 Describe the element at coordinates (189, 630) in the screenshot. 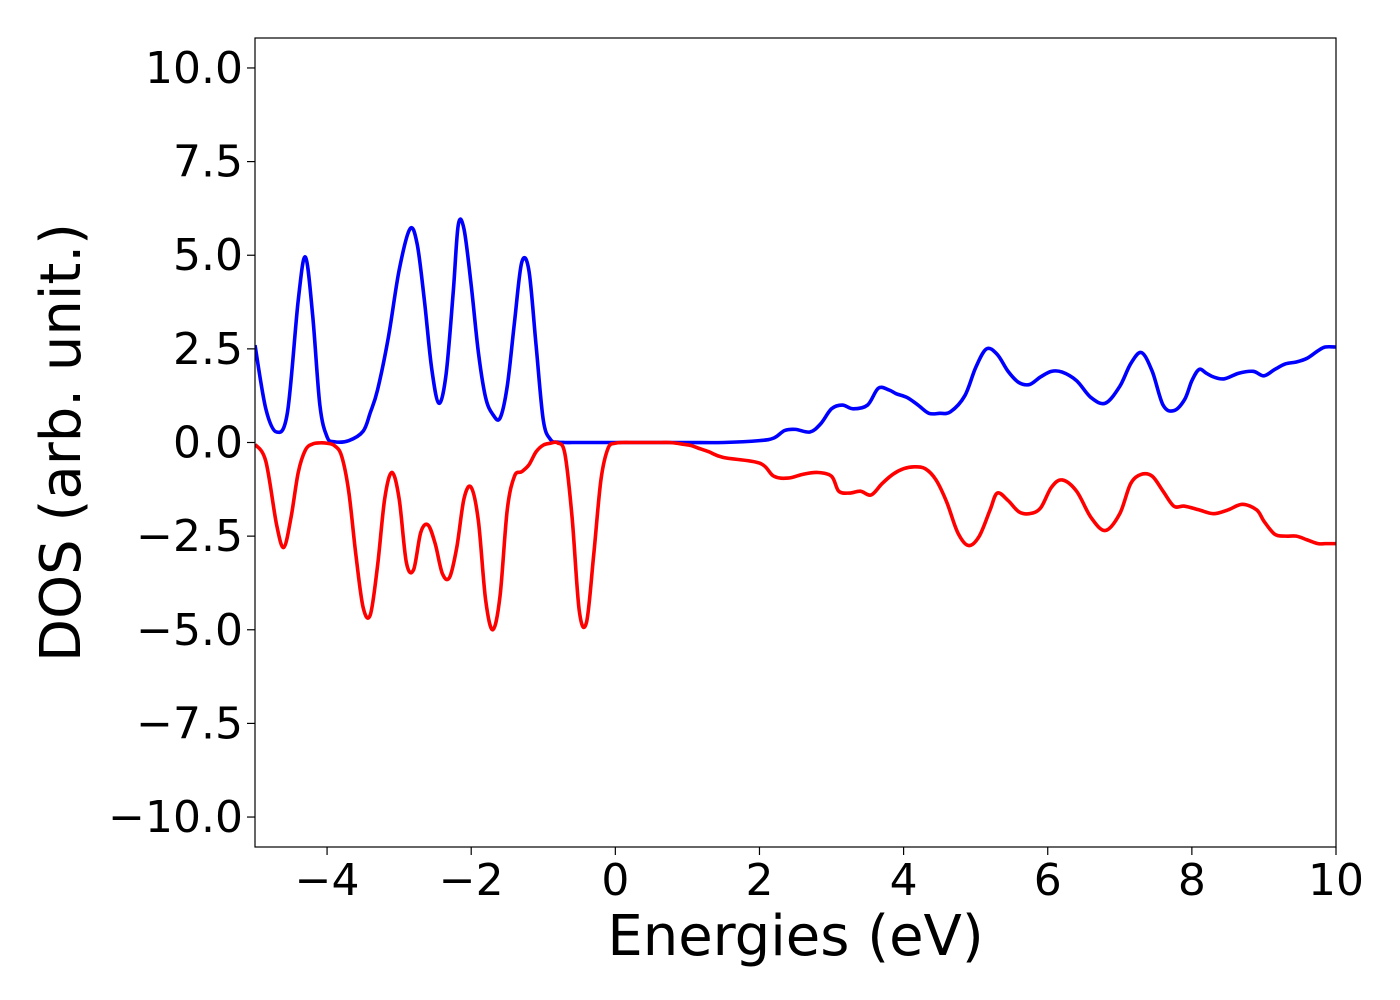

I see `y-tick-label: −5.0` at that location.